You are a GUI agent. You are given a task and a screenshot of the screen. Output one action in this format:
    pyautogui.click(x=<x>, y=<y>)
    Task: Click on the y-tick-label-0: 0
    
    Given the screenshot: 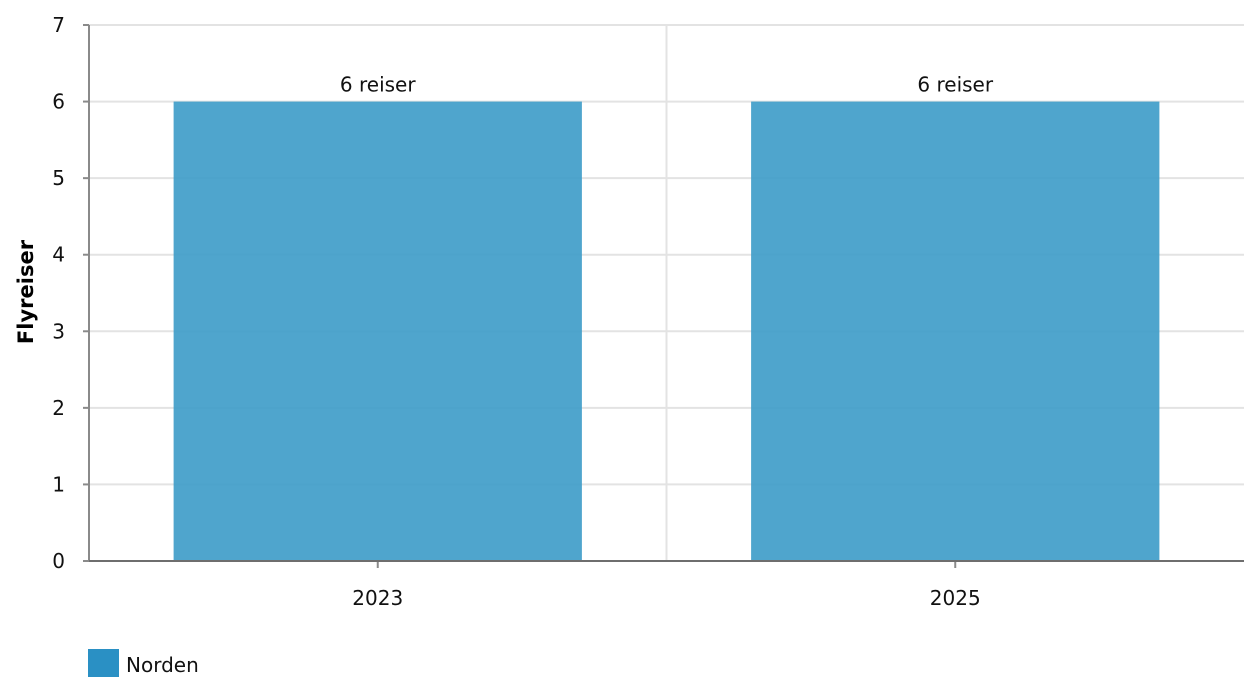 What is the action you would take?
    pyautogui.click(x=58, y=561)
    